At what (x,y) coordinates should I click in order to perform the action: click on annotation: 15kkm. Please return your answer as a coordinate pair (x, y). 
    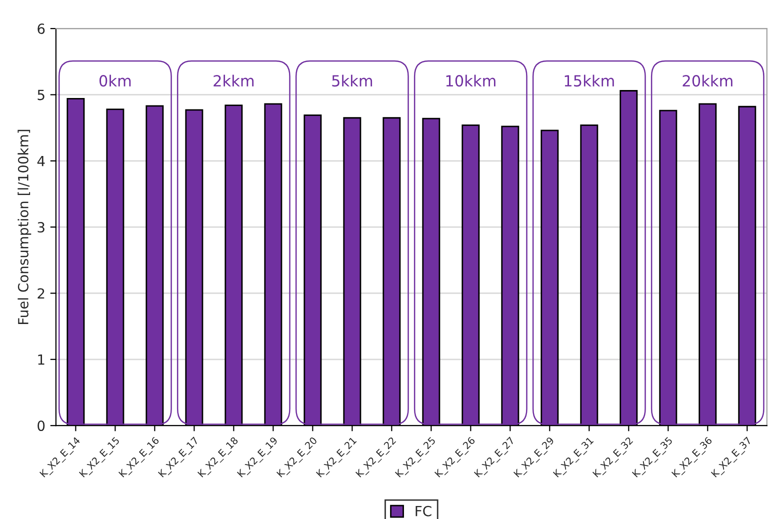
    Looking at the image, I should click on (589, 80).